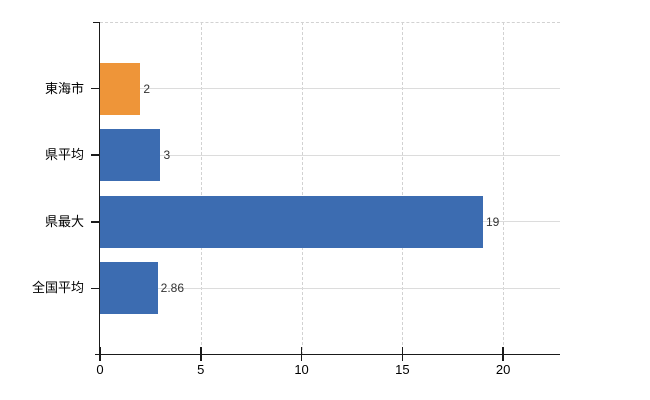 The image size is (650, 400). What do you see at coordinates (64, 88) in the screenshot?
I see `category-label: 東海市` at bounding box center [64, 88].